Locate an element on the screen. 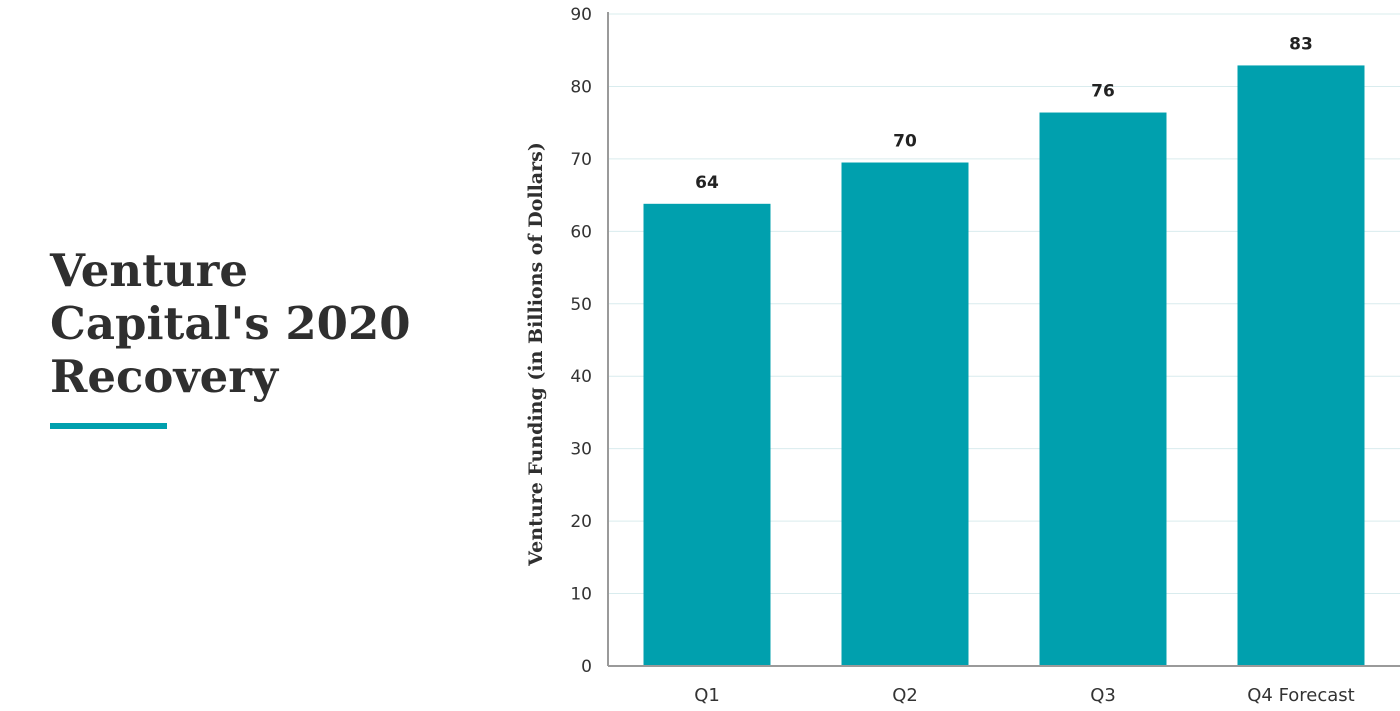  x-tick-label: Q4 Forecast is located at coordinates (1301, 695).